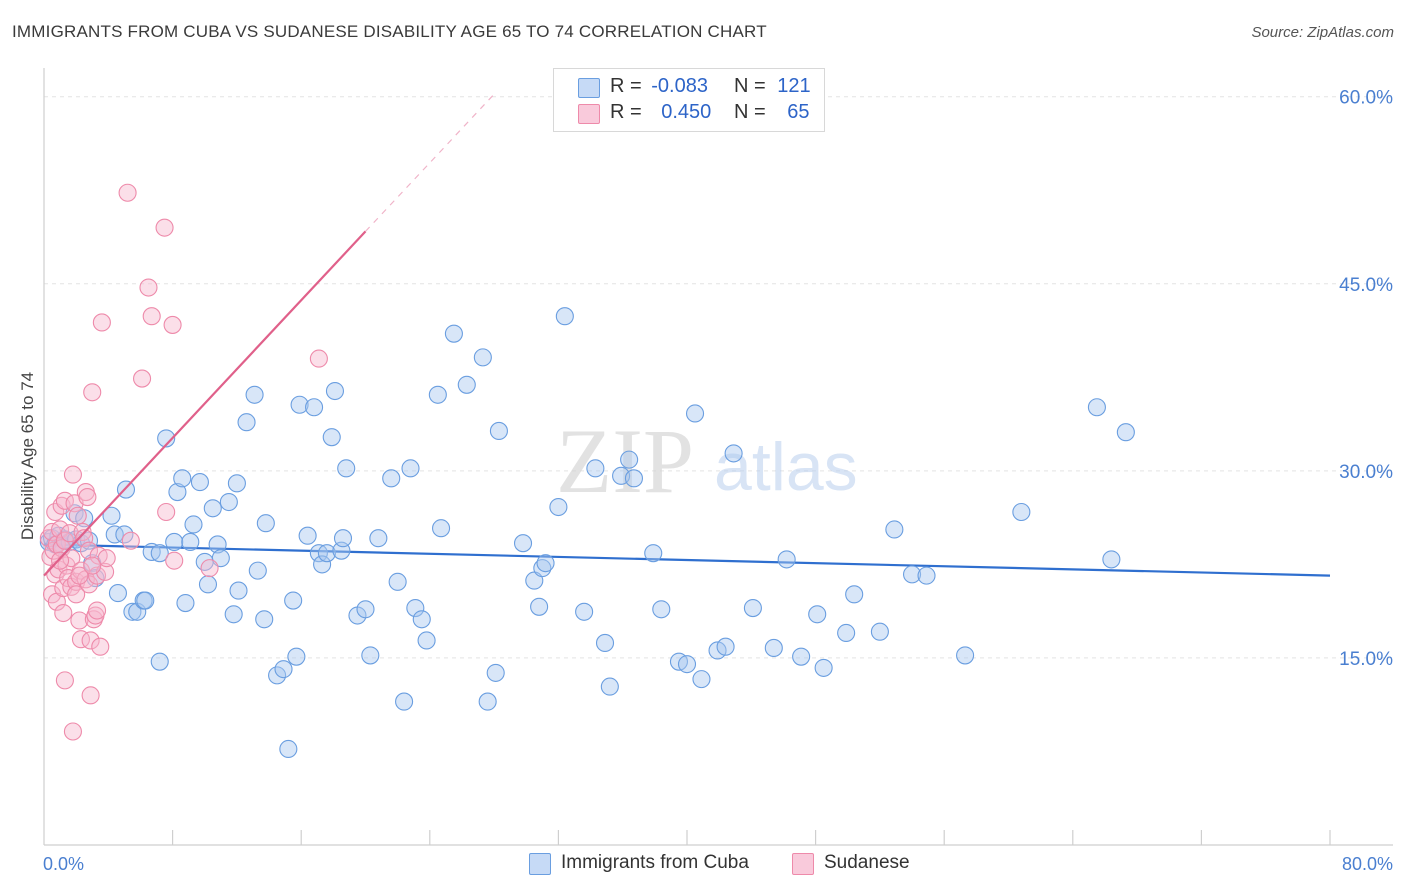  I want to click on y-tick-label: 30.0%, so click(1366, 472).